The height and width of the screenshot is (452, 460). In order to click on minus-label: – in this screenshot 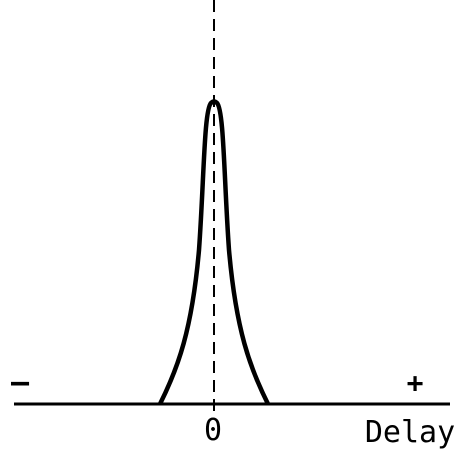, I will do `click(20, 382)`.